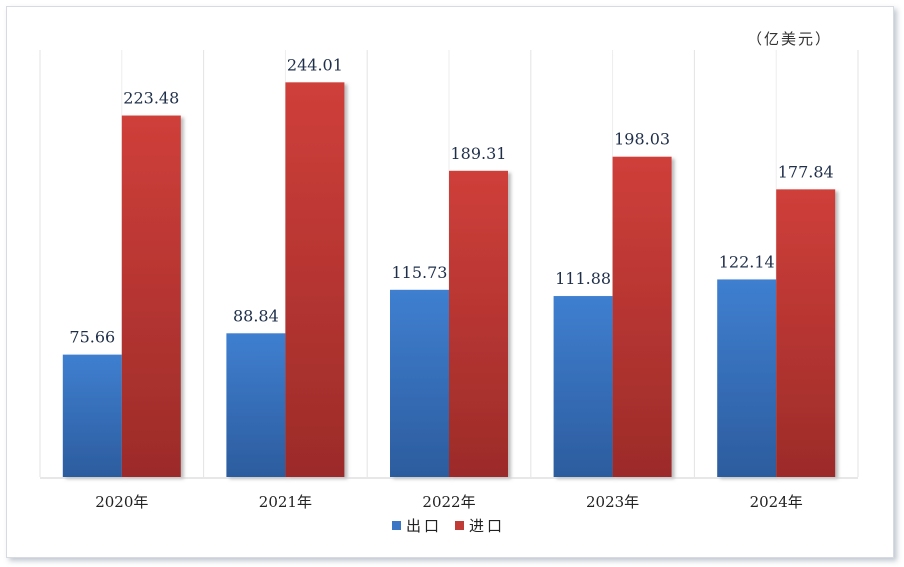 This screenshot has height=567, width=904. I want to click on unit-label: （亿美元）, so click(789, 39).